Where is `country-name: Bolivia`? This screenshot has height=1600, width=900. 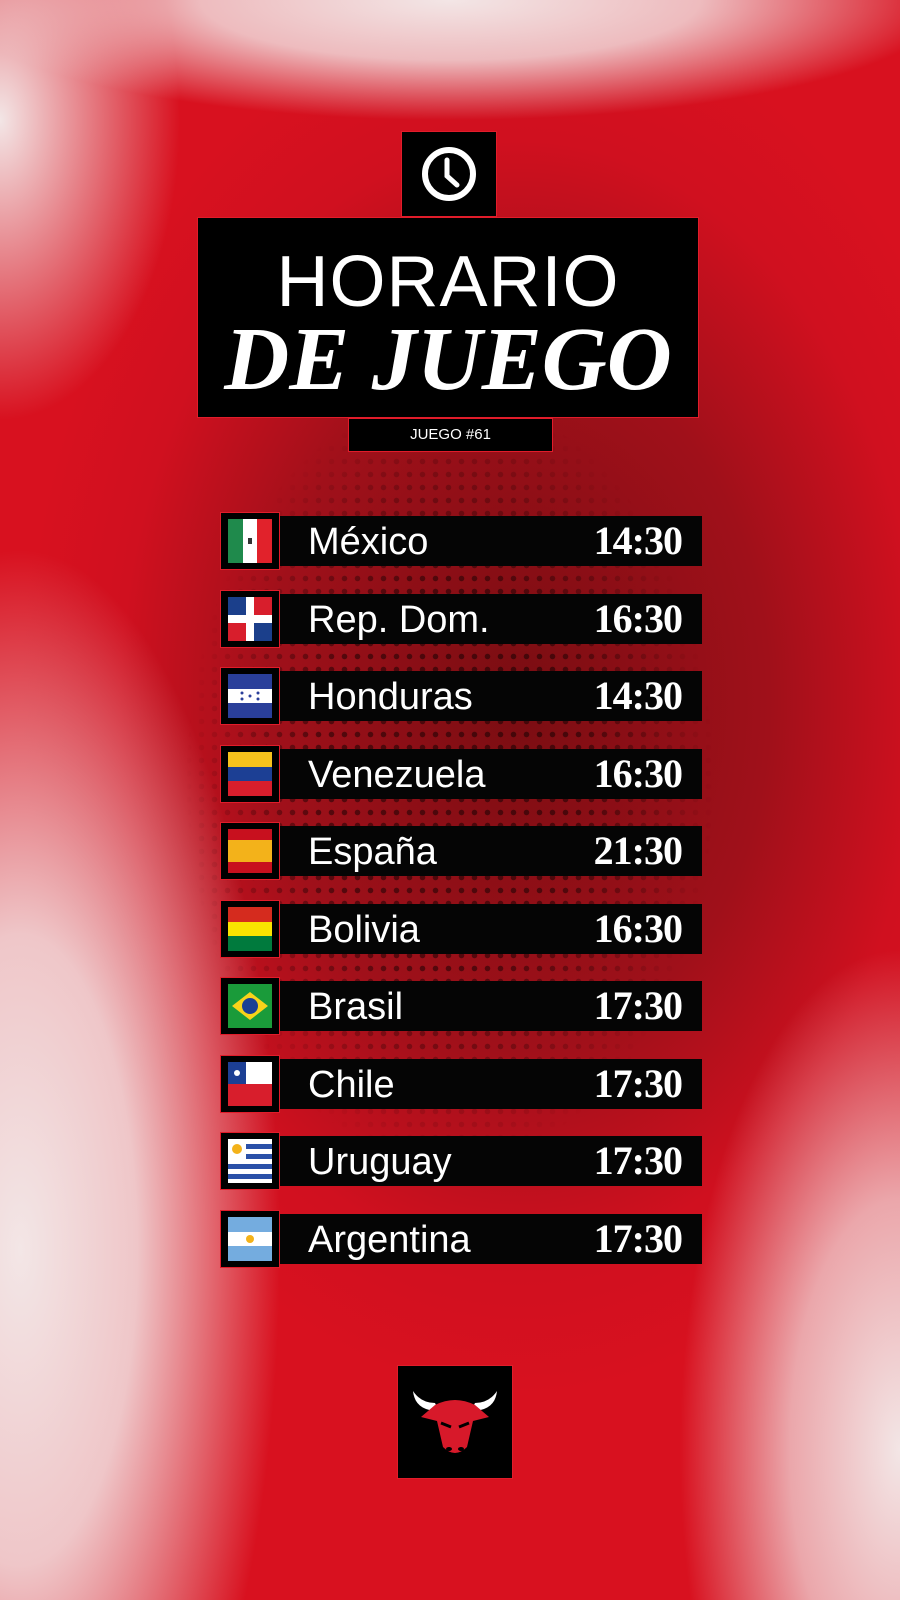 country-name: Bolivia is located at coordinates (364, 929).